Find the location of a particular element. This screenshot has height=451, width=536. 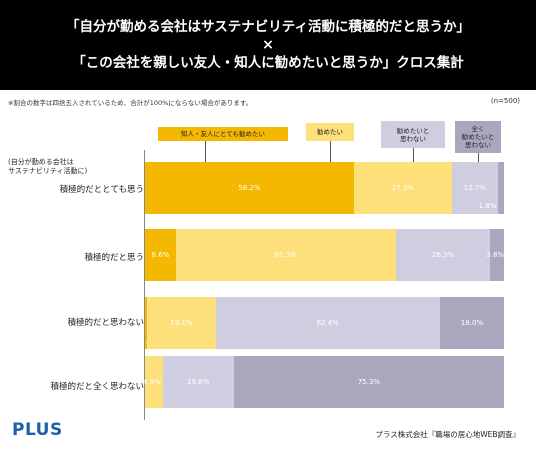

value-label: 1.8% is located at coordinates (487, 206).